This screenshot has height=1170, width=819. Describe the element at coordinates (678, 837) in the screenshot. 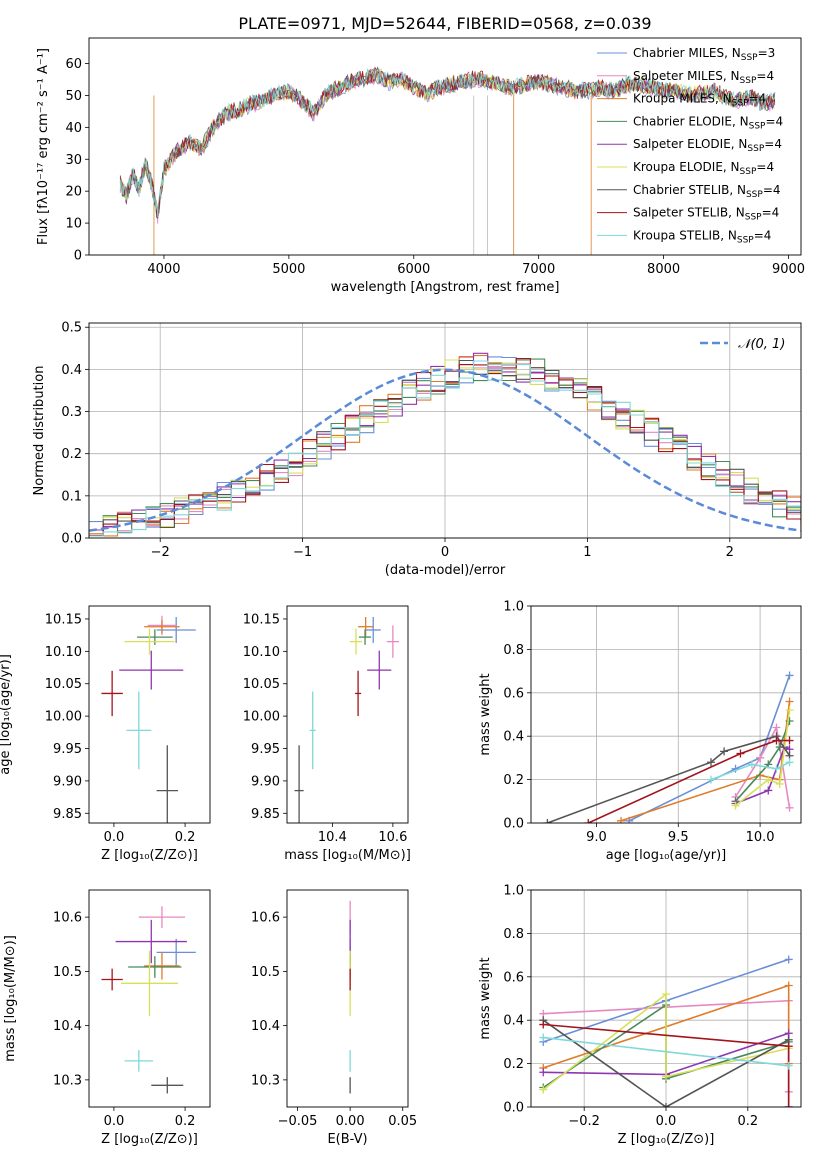

I see `x-tick-label: 9.5` at that location.